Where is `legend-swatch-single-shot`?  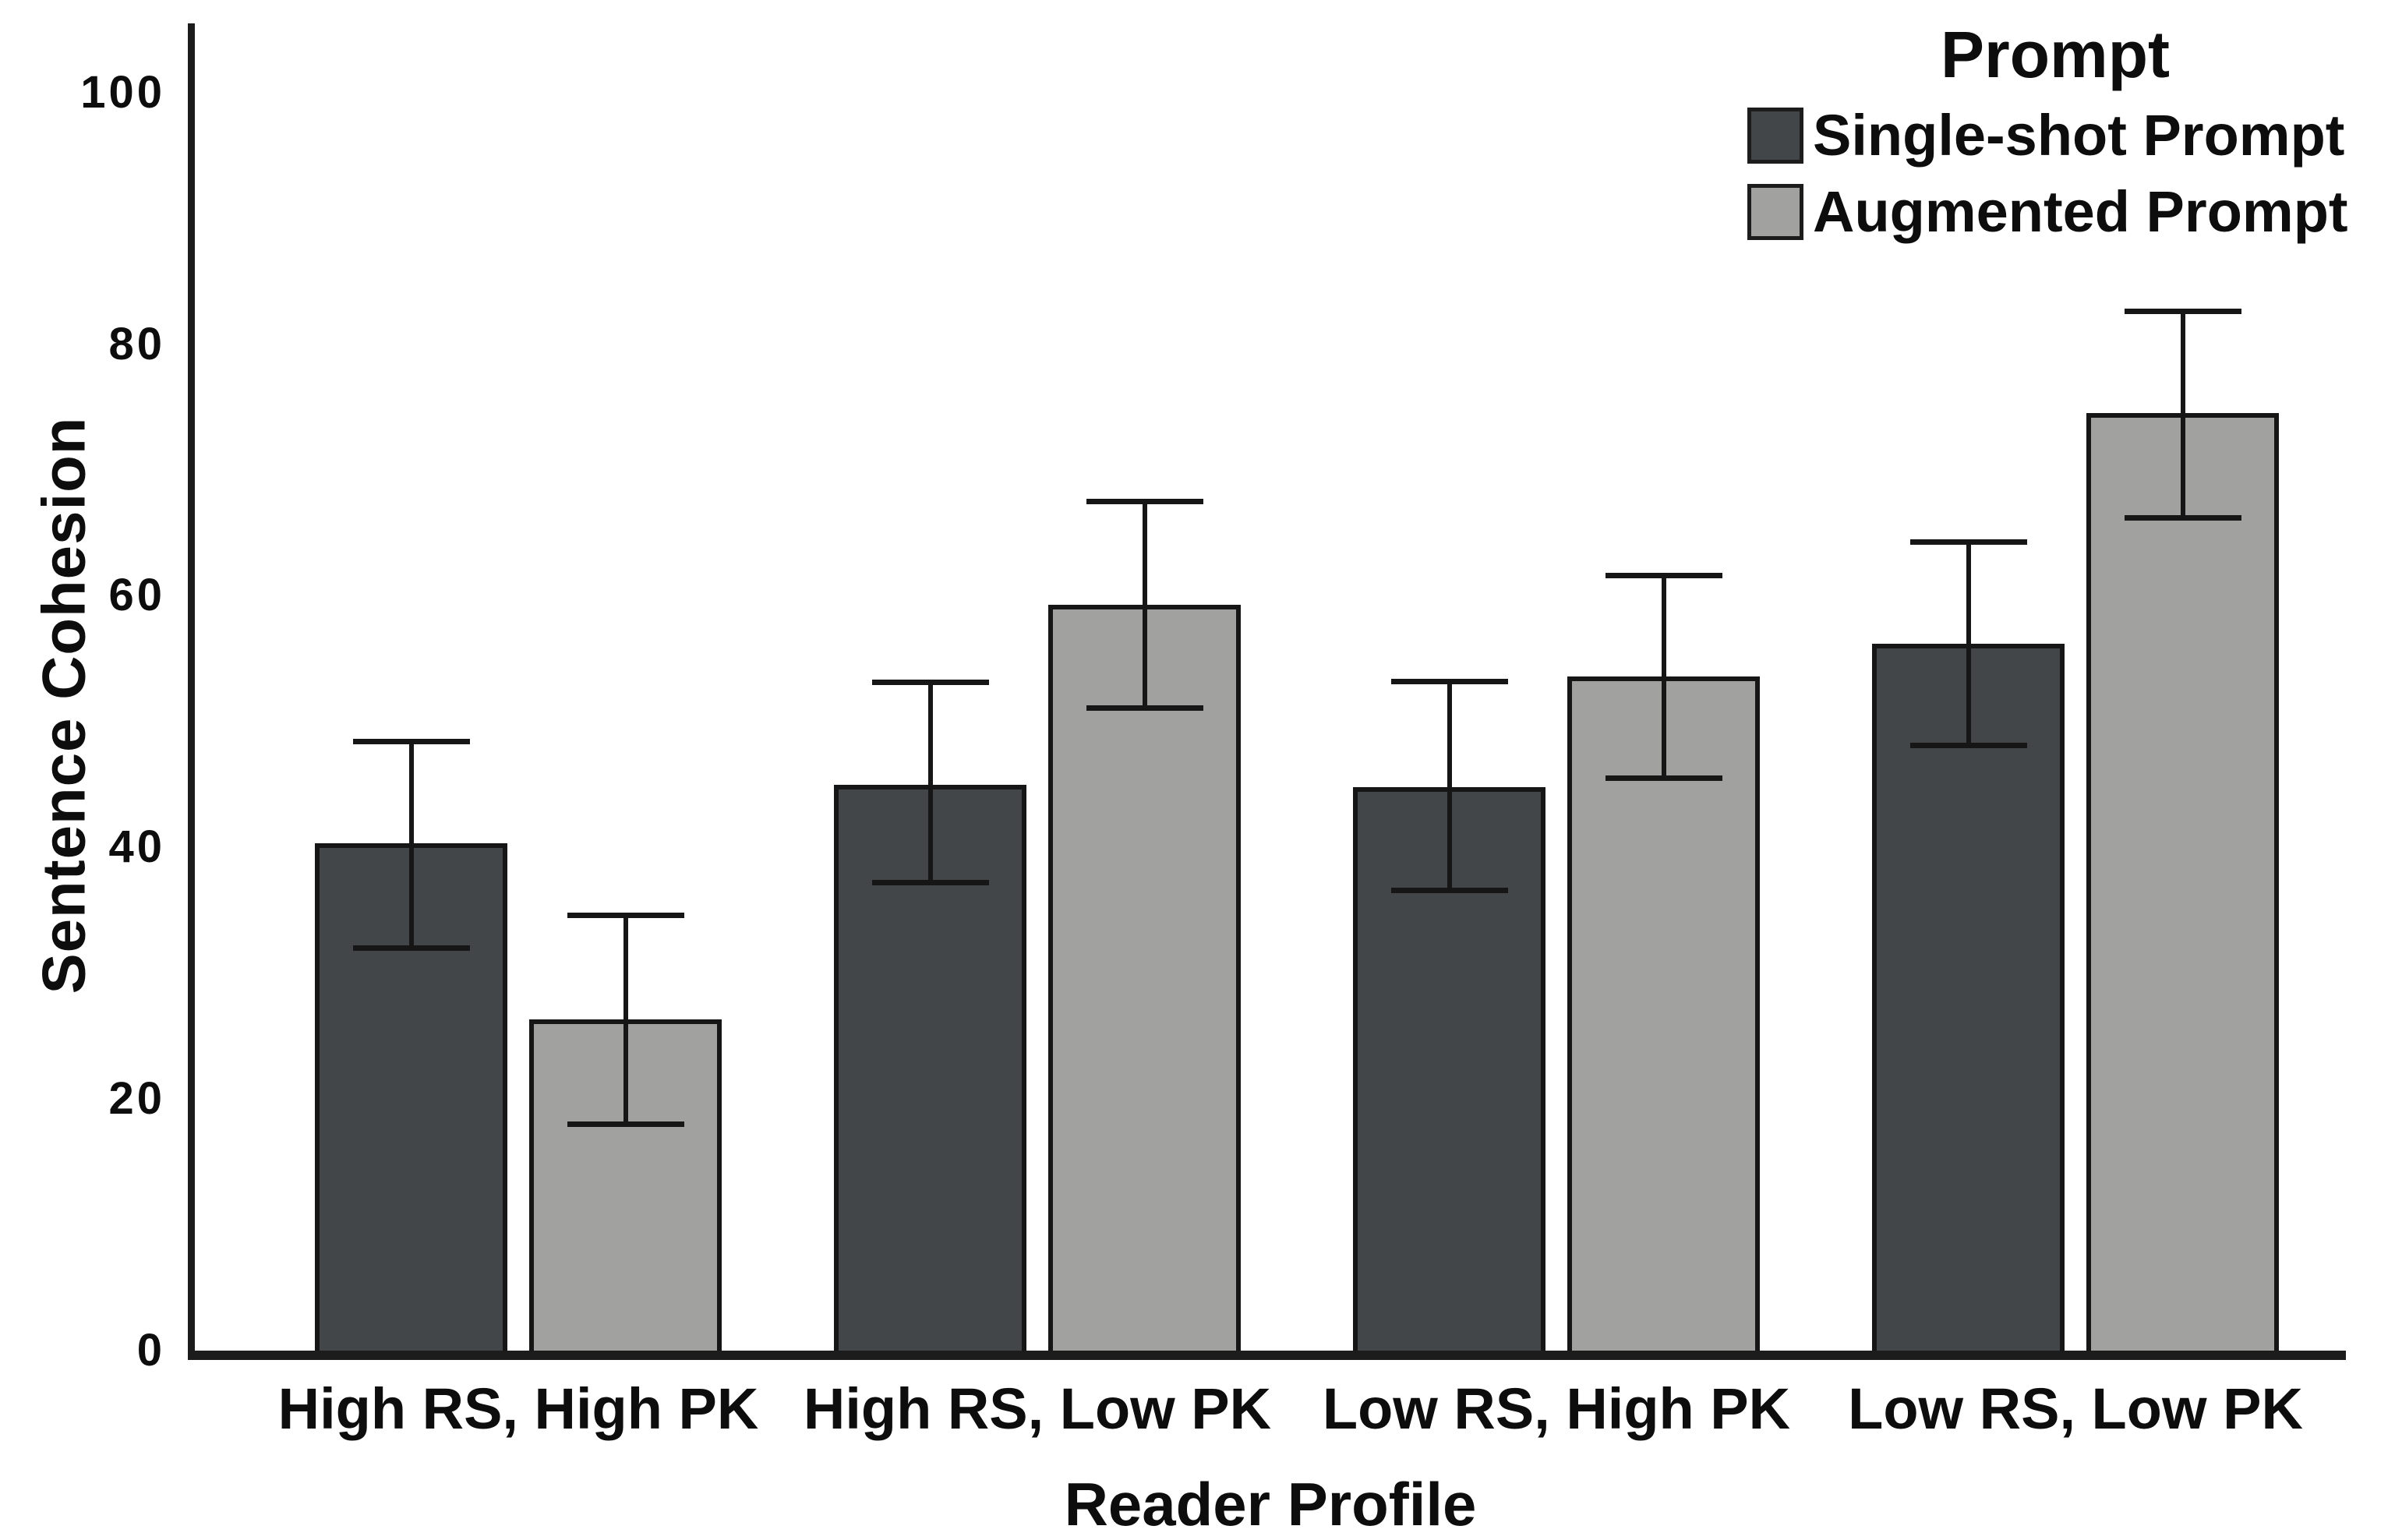
legend-swatch-single-shot is located at coordinates (1775, 136).